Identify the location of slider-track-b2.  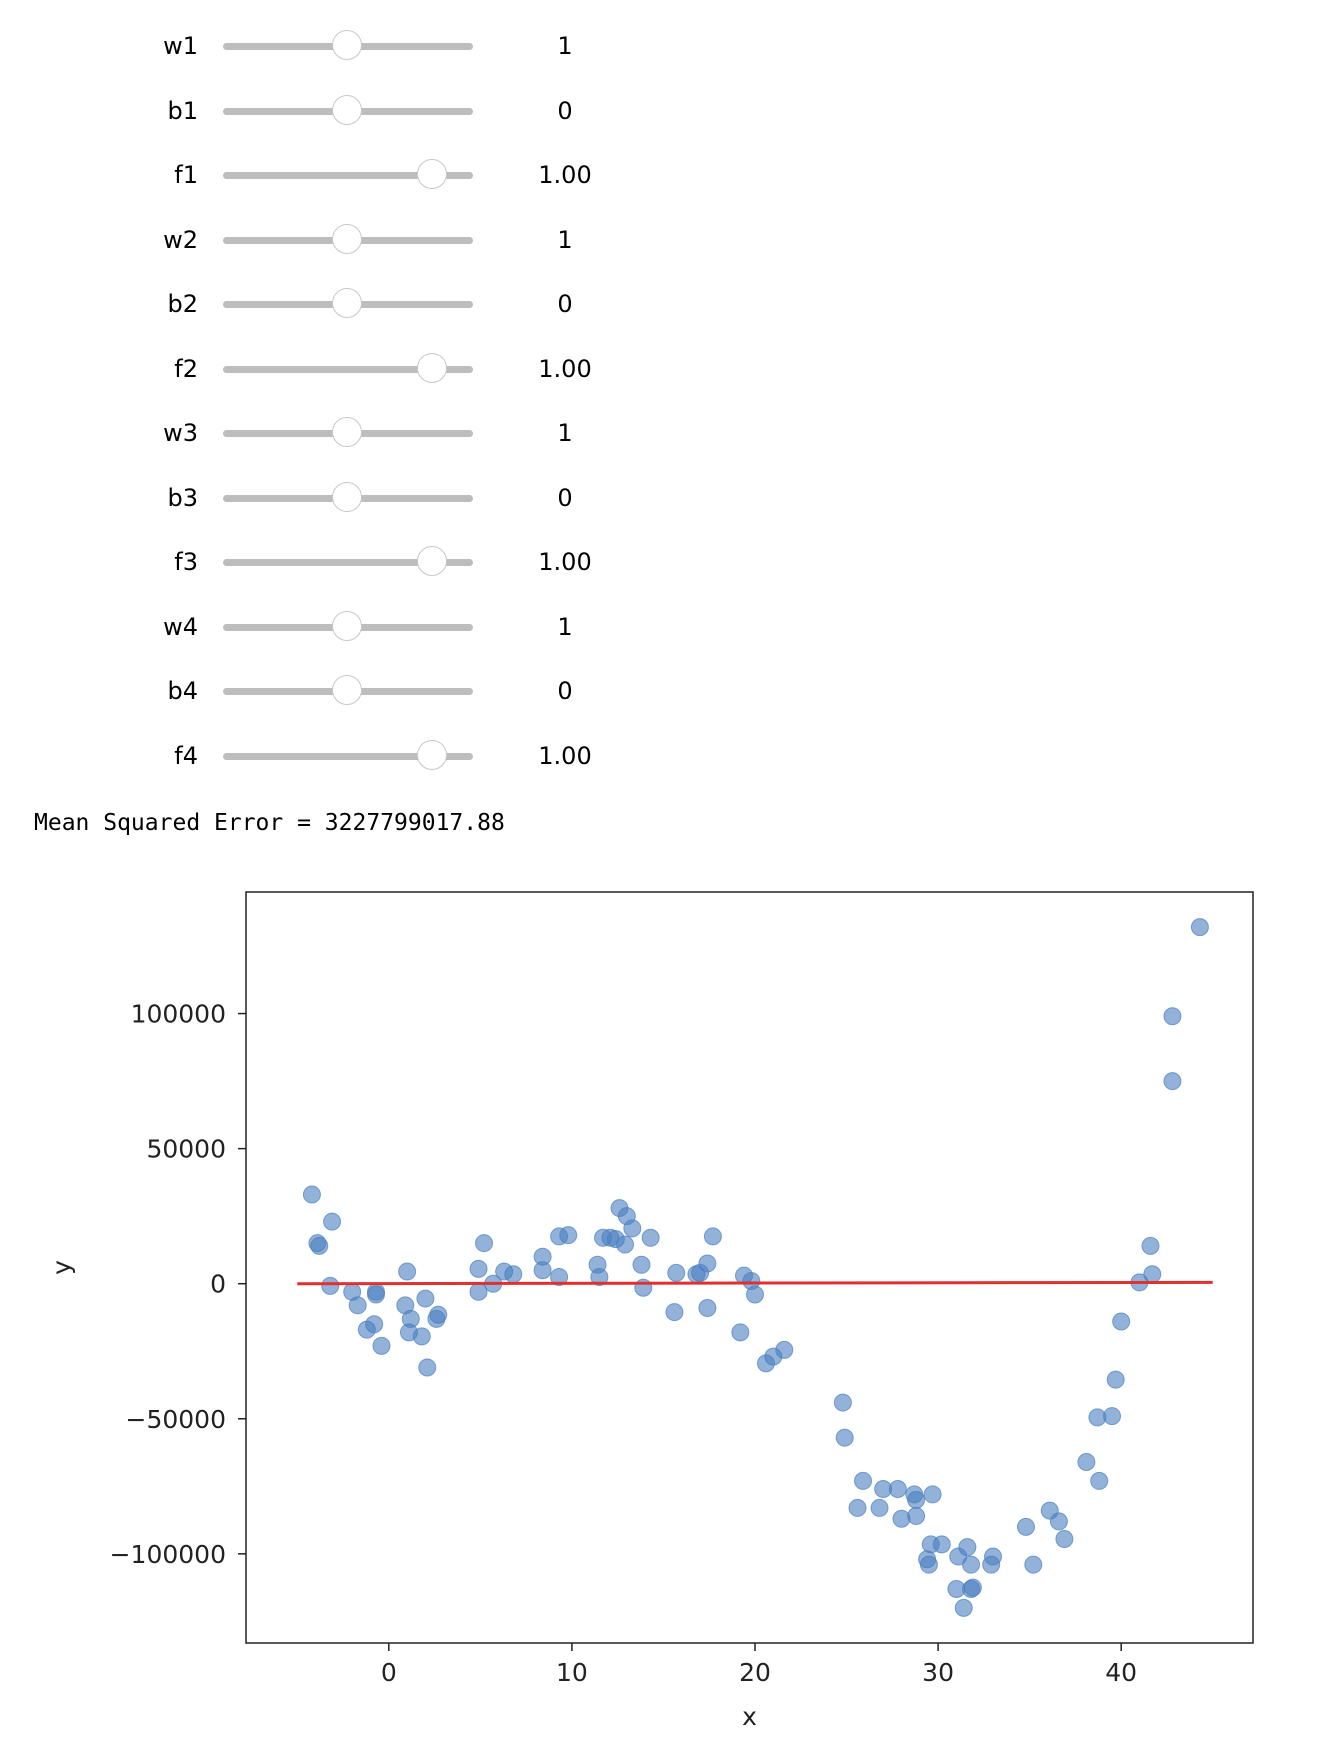
(348, 303).